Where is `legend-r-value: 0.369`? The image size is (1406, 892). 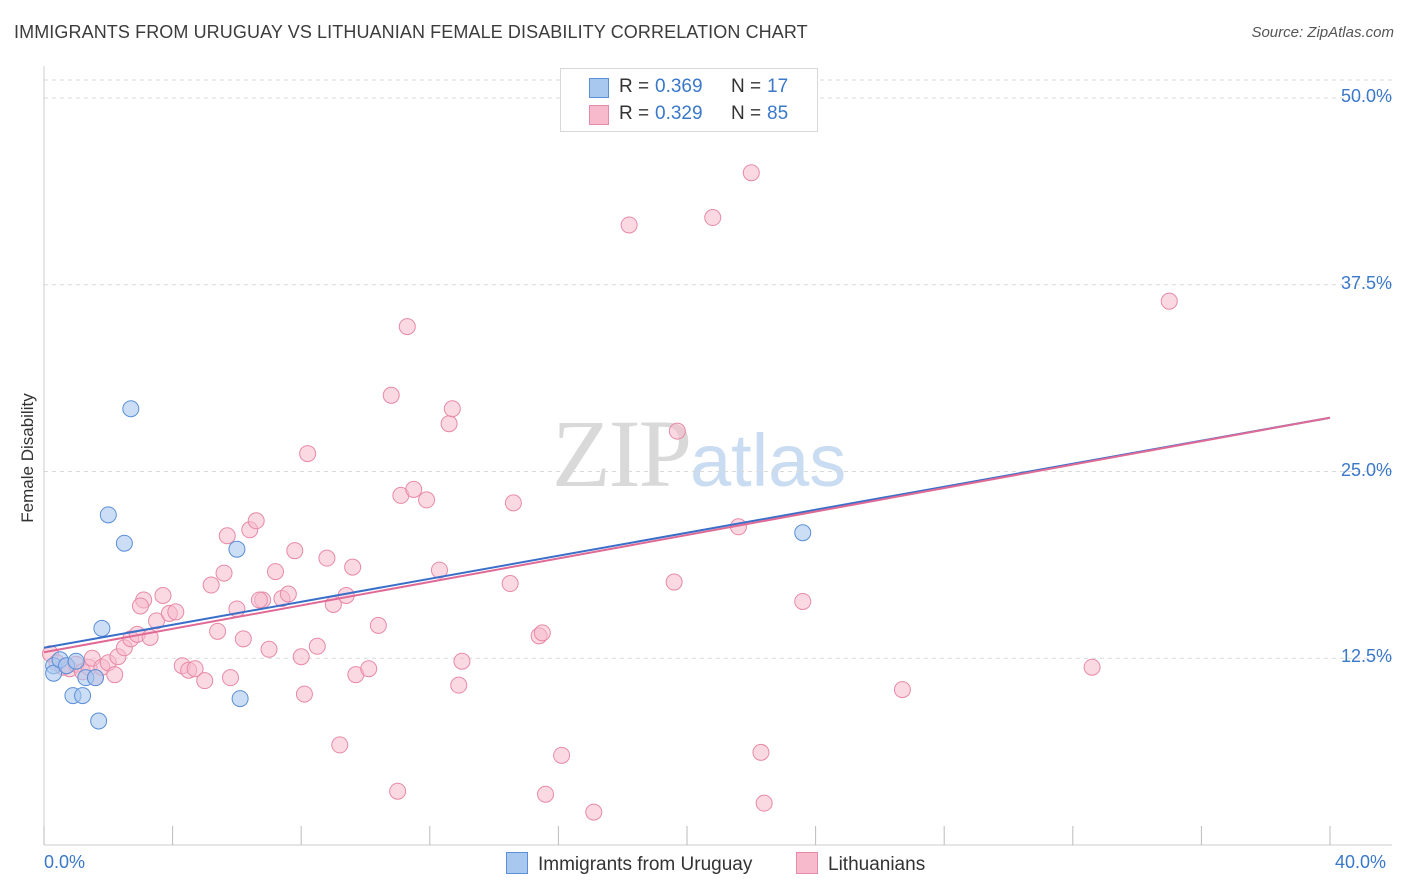
legend-r-value: 0.369 is located at coordinates (679, 86).